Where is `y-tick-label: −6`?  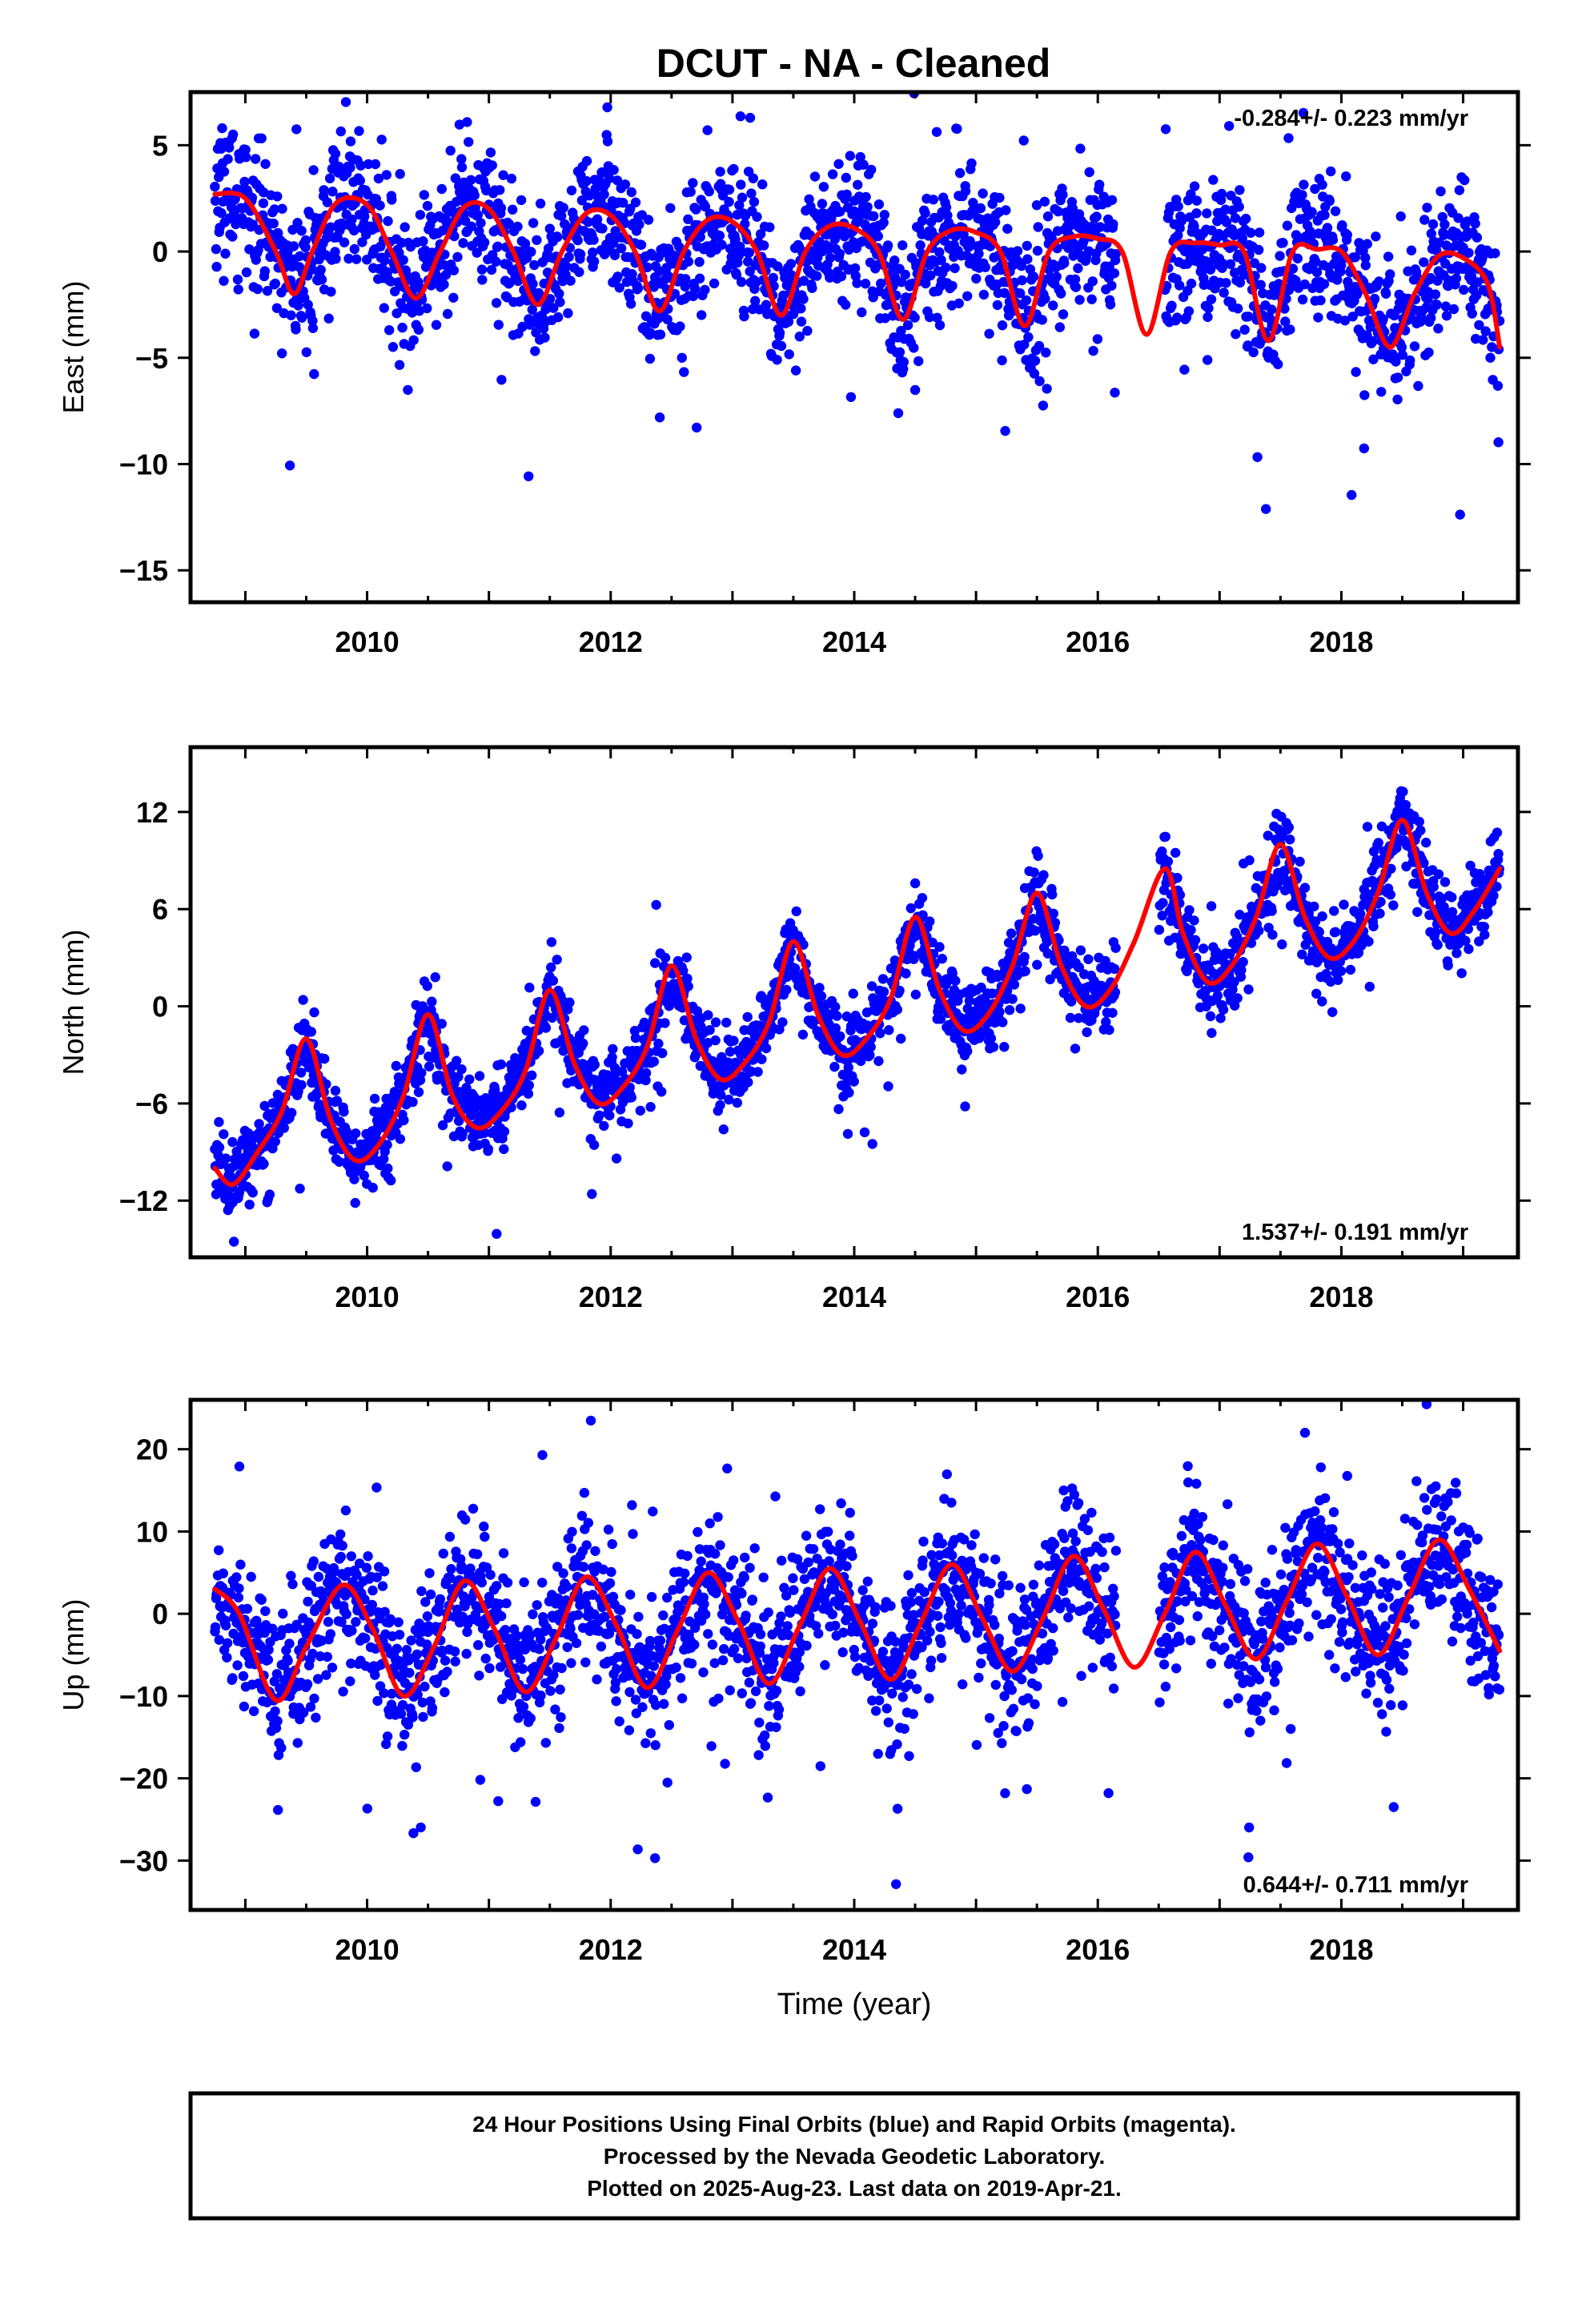 y-tick-label: −6 is located at coordinates (151, 1104).